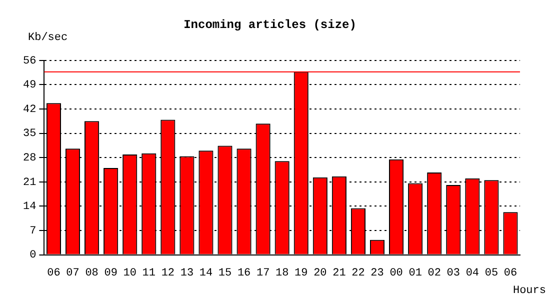 The image size is (550, 300). I want to click on x-tick-label: 20, so click(320, 273).